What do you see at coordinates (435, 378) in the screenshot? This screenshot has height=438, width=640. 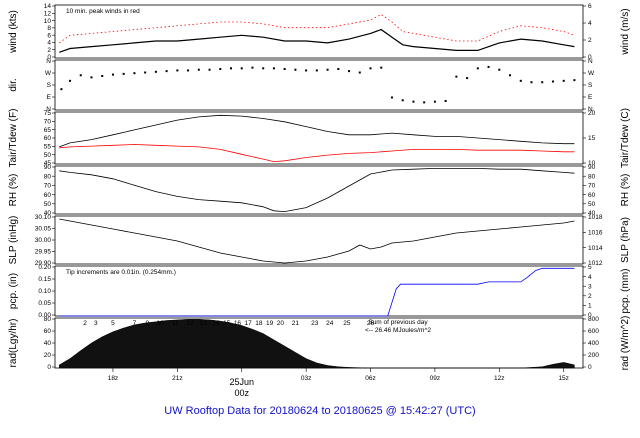 I see `x-tick-label: 09z` at bounding box center [435, 378].